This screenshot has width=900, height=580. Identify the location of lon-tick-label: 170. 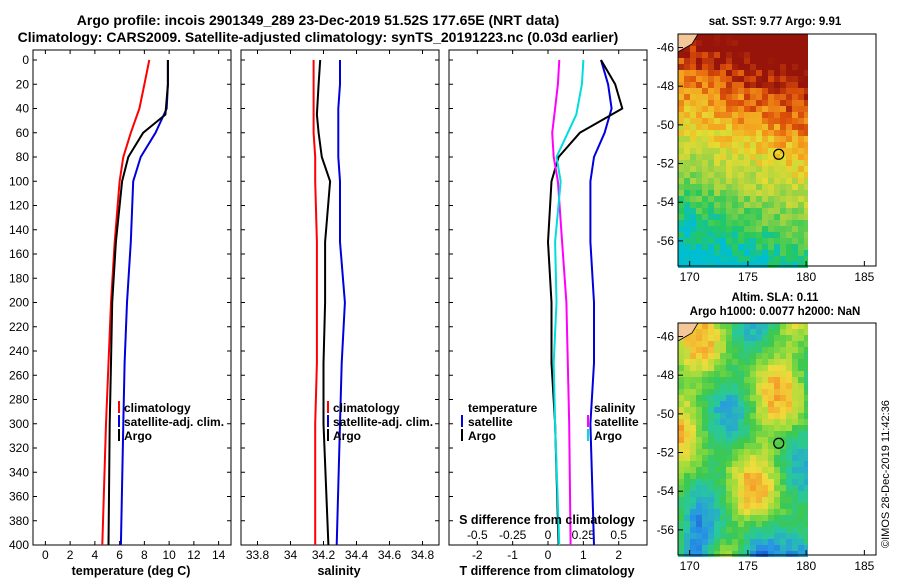
(690, 277).